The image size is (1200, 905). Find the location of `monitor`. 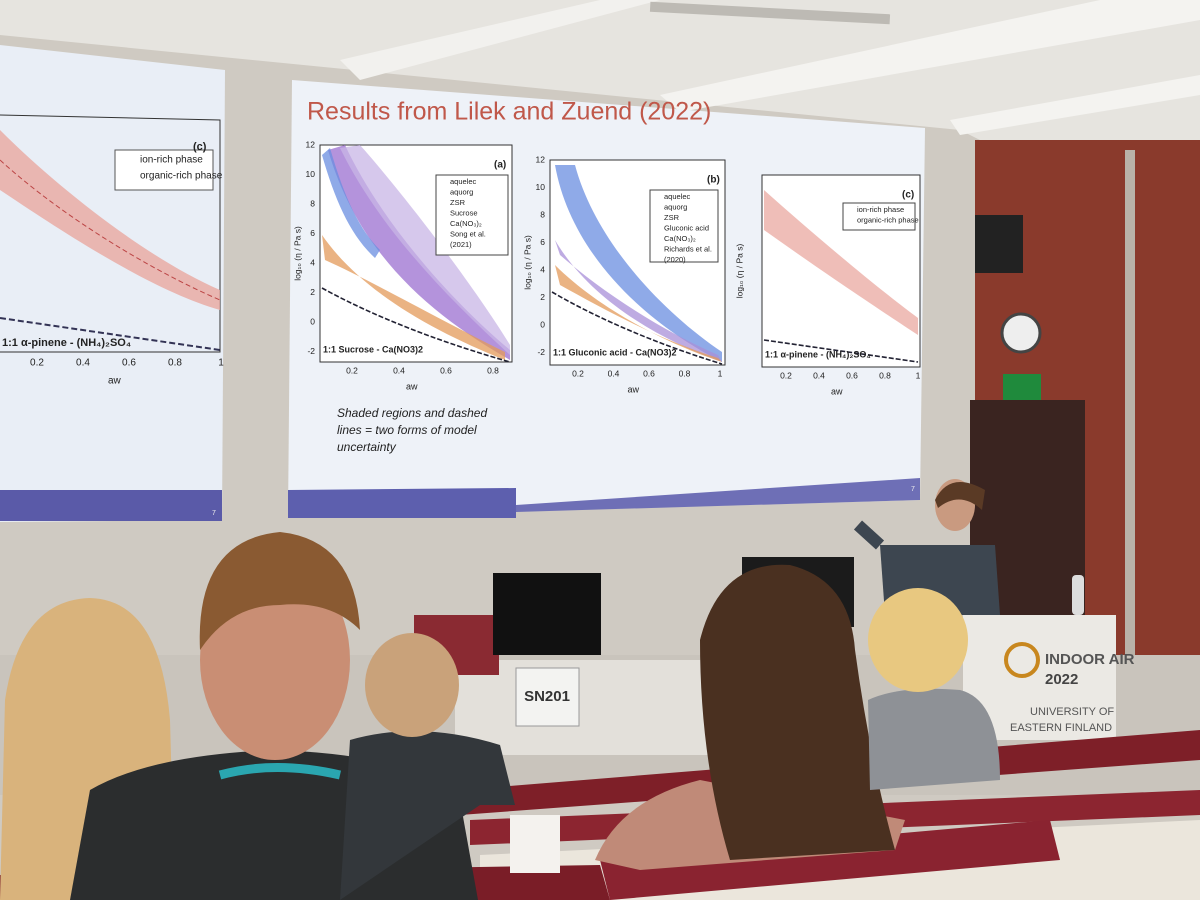

monitor is located at coordinates (547, 614).